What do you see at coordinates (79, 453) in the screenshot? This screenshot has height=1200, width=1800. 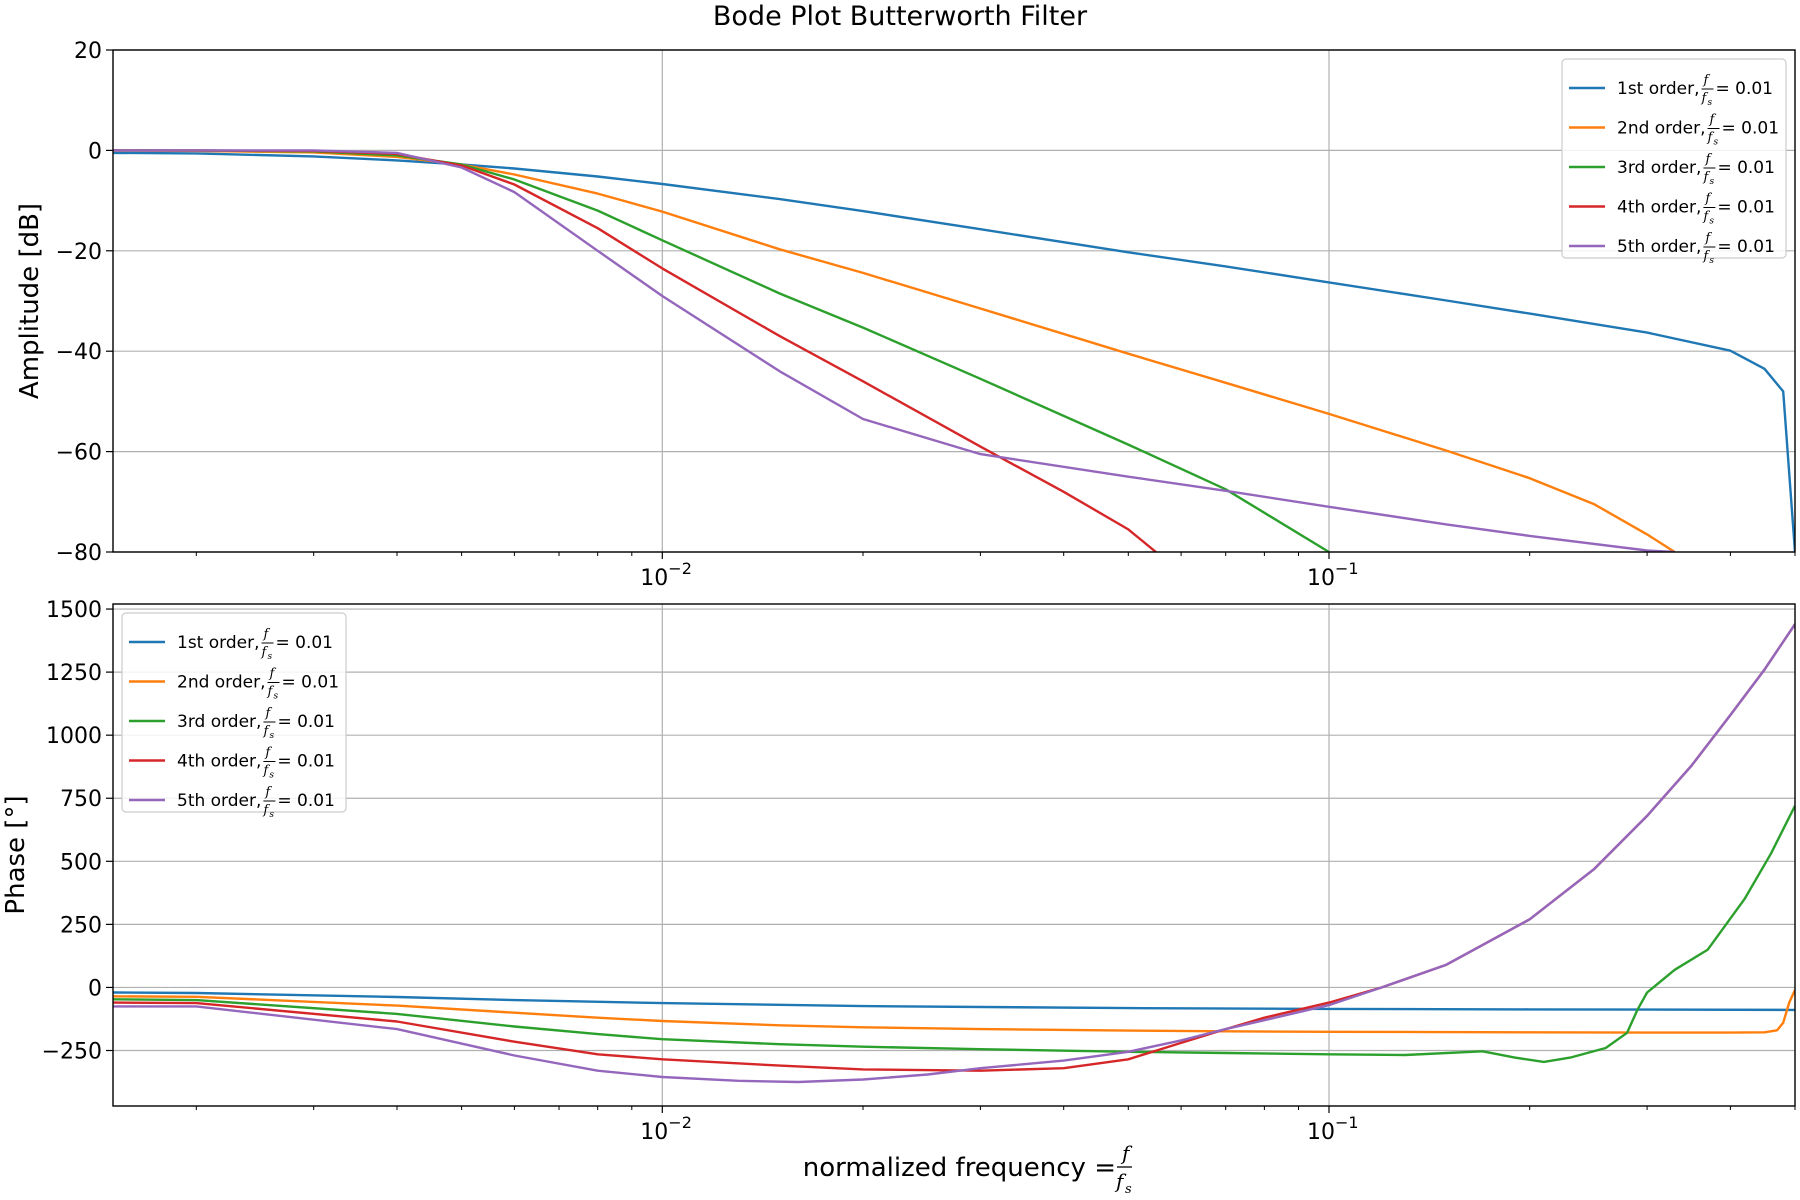 I see `y-tick-label: −60` at bounding box center [79, 453].